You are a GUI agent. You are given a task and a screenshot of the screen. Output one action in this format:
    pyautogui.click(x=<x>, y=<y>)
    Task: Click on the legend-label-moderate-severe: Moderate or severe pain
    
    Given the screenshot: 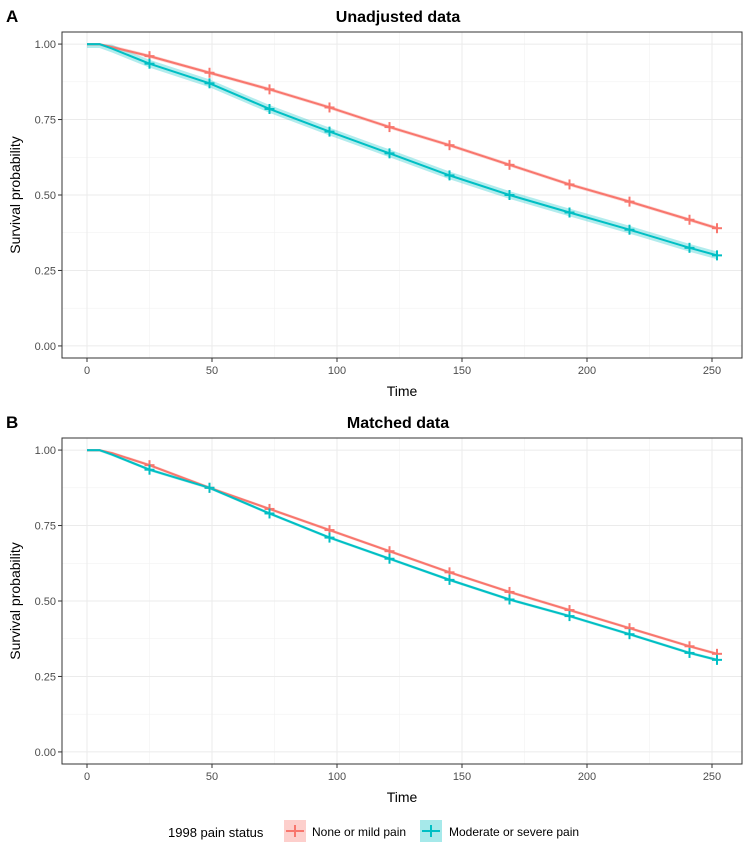 What is the action you would take?
    pyautogui.click(x=514, y=832)
    